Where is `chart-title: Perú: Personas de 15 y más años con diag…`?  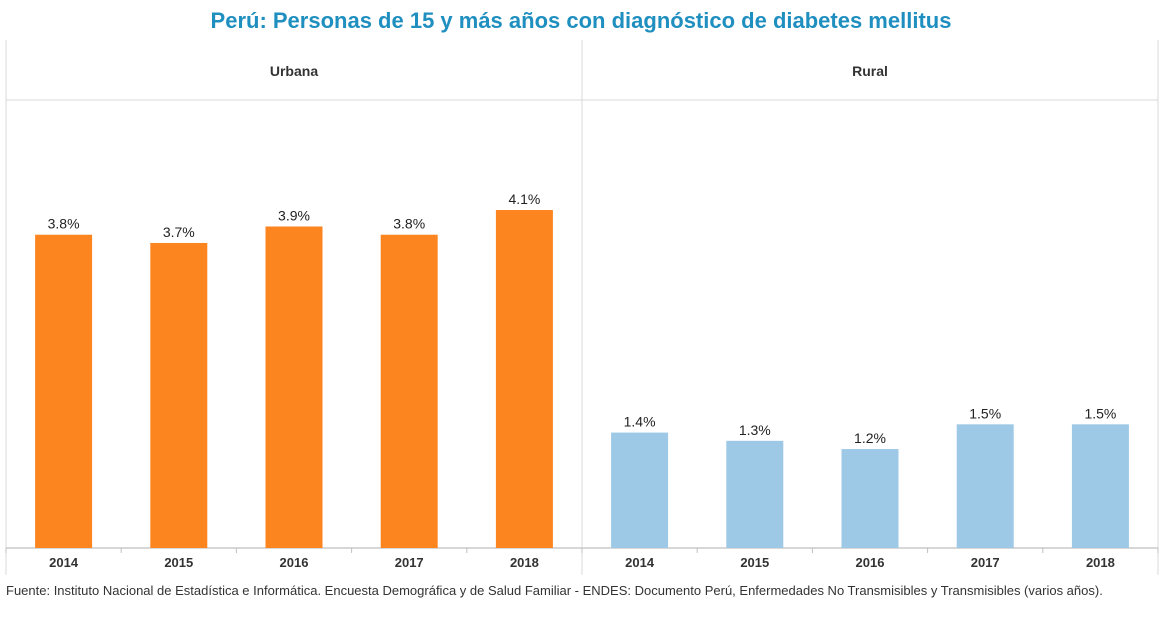 chart-title: Perú: Personas de 15 y más años con diag… is located at coordinates (581, 20).